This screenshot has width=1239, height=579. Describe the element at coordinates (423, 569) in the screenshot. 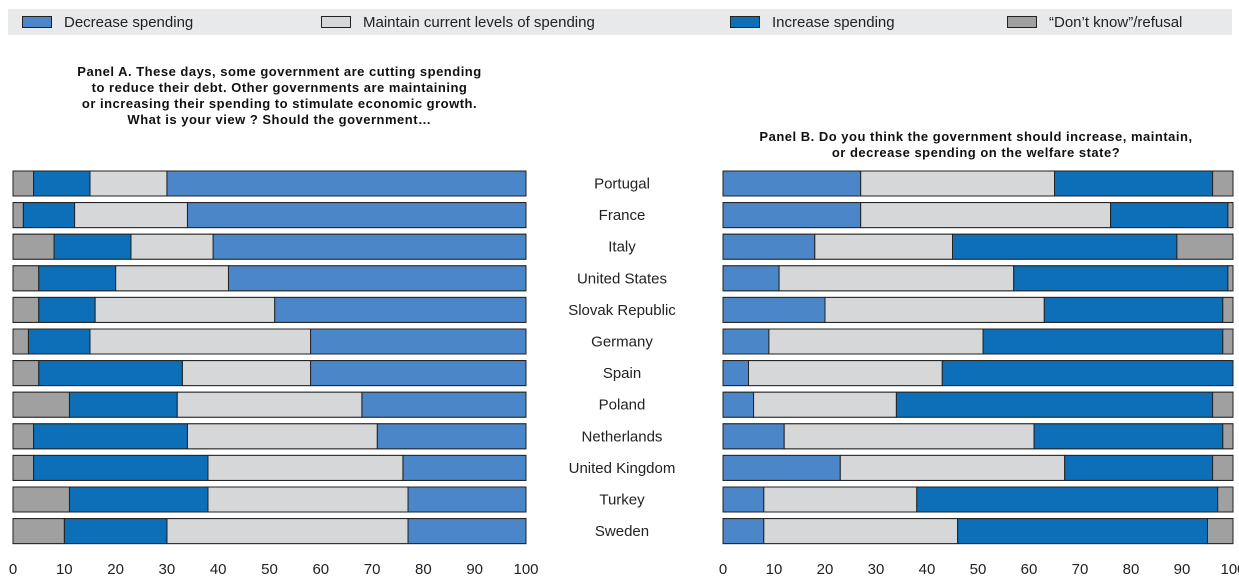

I see `axis-tick-label: 80` at that location.